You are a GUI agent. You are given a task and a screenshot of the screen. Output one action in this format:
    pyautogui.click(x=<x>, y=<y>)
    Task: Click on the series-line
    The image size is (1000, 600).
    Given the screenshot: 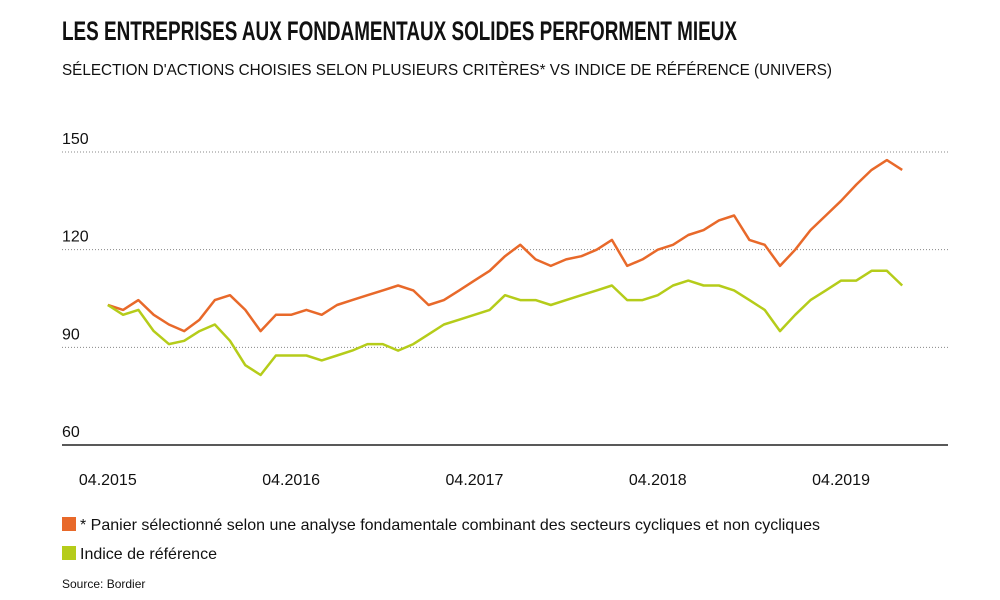 What is the action you would take?
    pyautogui.click(x=505, y=323)
    